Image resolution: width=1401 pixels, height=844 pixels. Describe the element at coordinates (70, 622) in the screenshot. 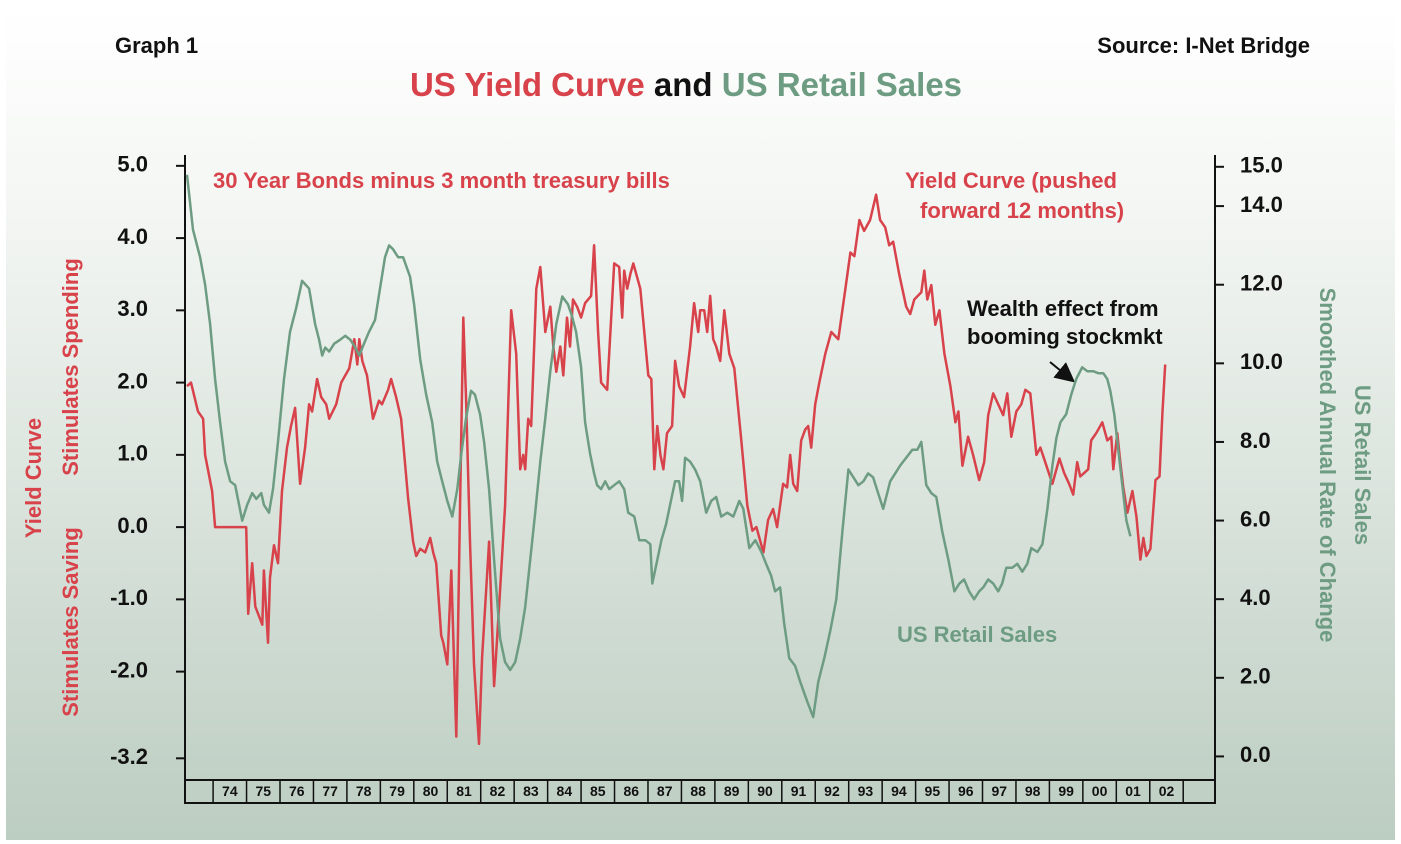

I see `y-axis-label: Stimulates Saving` at that location.